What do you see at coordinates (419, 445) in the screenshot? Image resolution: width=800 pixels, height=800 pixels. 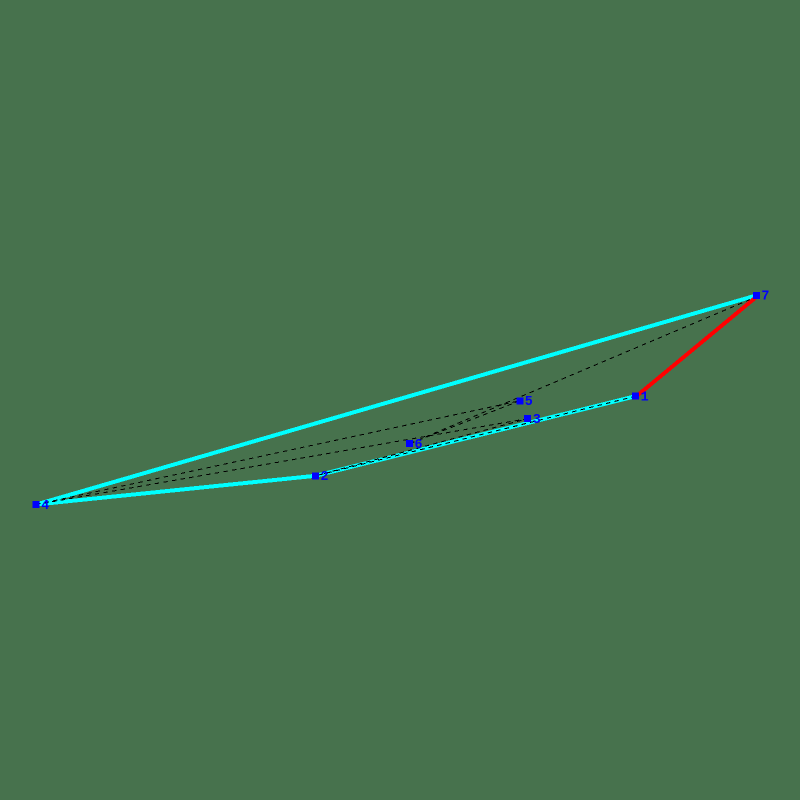 I see `svg-text: 6` at bounding box center [419, 445].